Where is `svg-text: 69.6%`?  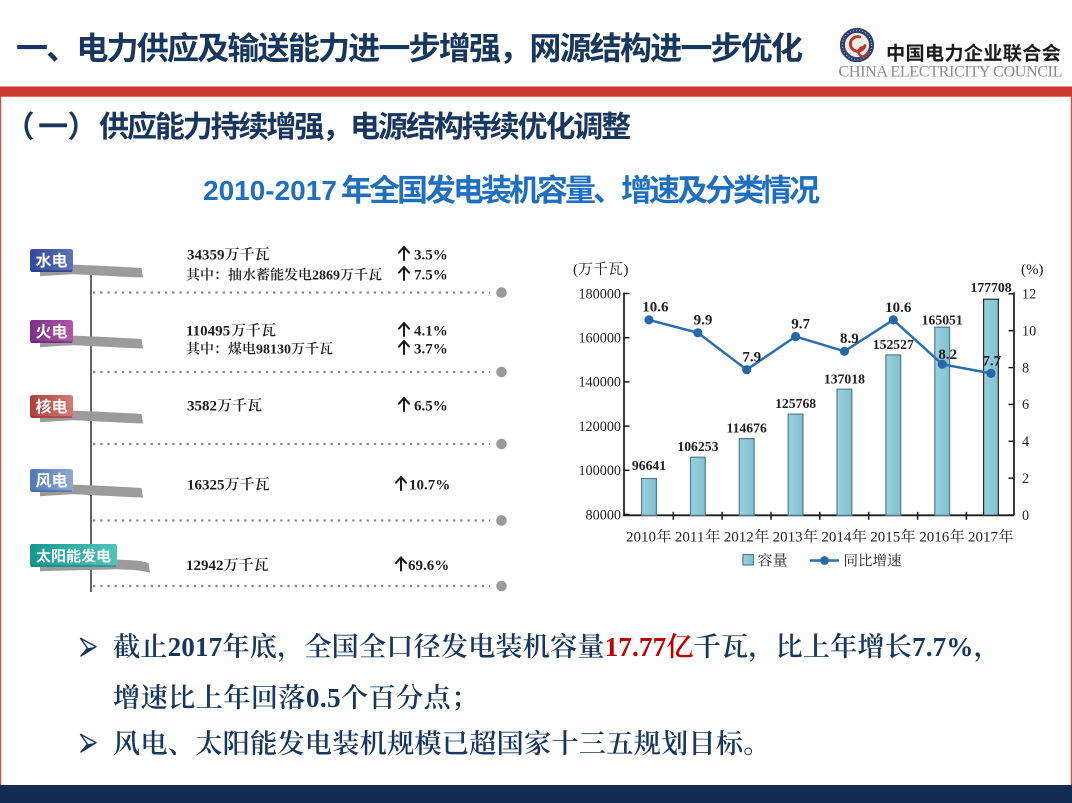 svg-text: 69.6% is located at coordinates (428, 566).